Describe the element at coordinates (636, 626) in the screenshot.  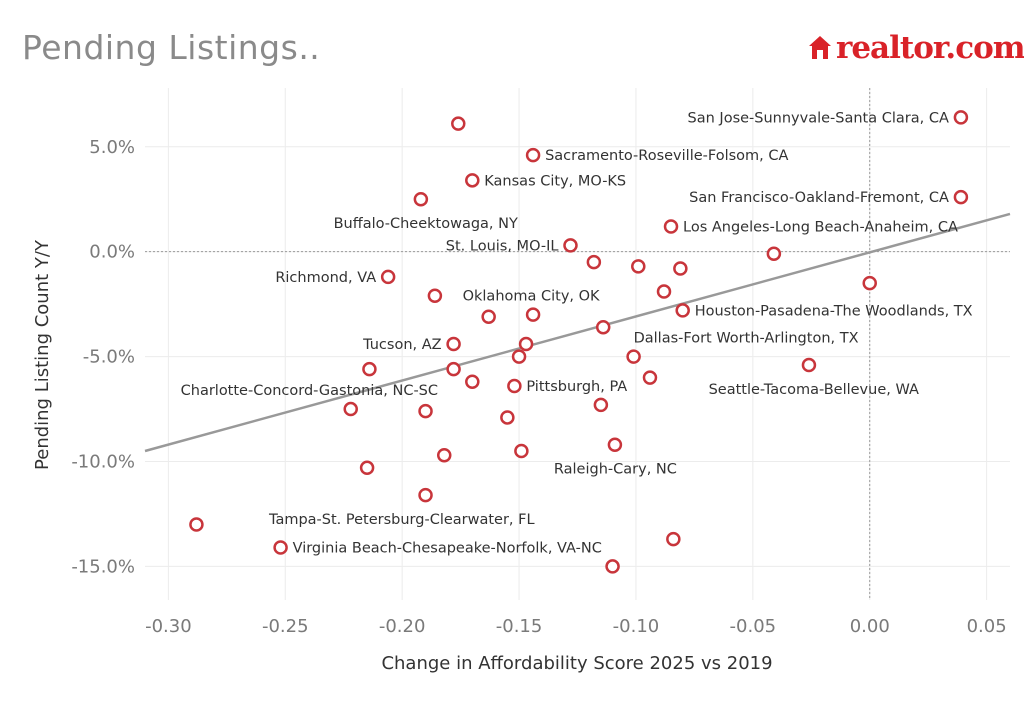
I see `x-tick-label: -0.10` at that location.